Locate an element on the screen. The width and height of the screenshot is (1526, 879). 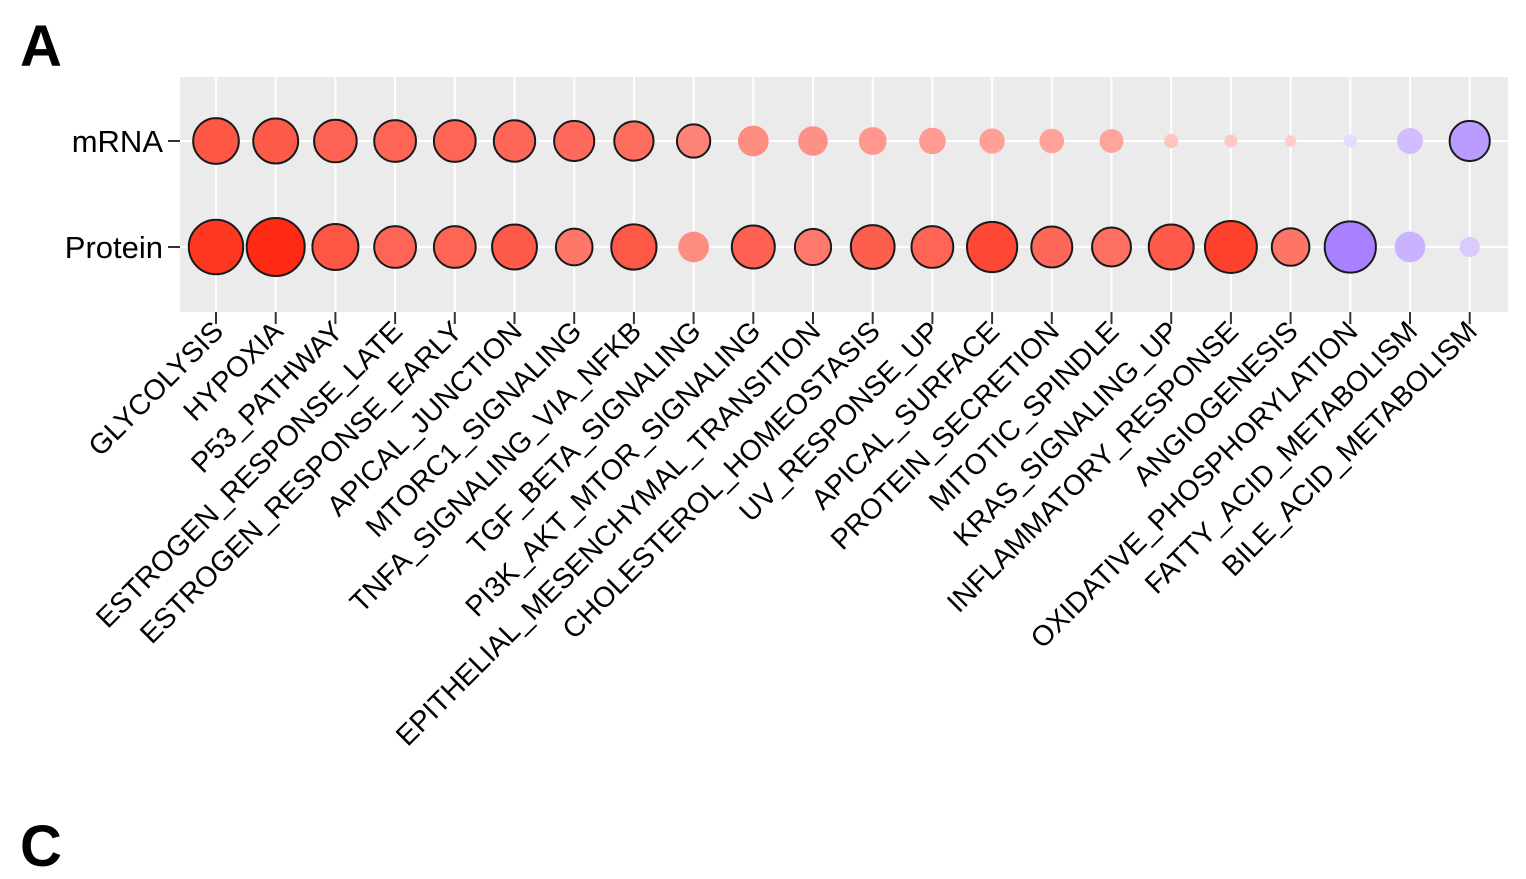
bubble-protein-epithelial-mesenchymal-transition is located at coordinates (813, 247).